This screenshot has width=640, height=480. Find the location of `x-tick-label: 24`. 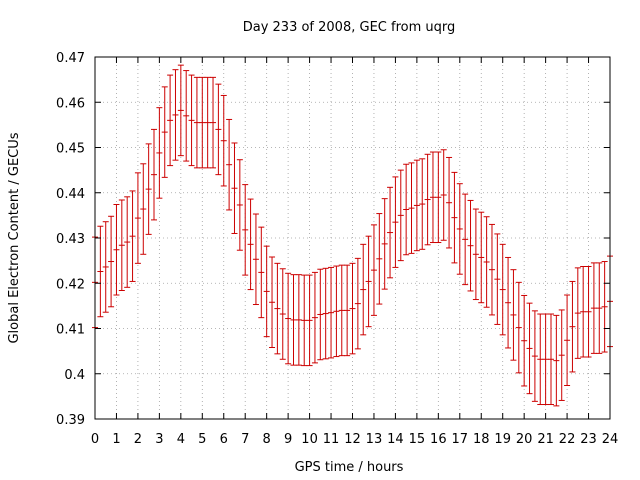

x-tick-label: 24 is located at coordinates (610, 439).